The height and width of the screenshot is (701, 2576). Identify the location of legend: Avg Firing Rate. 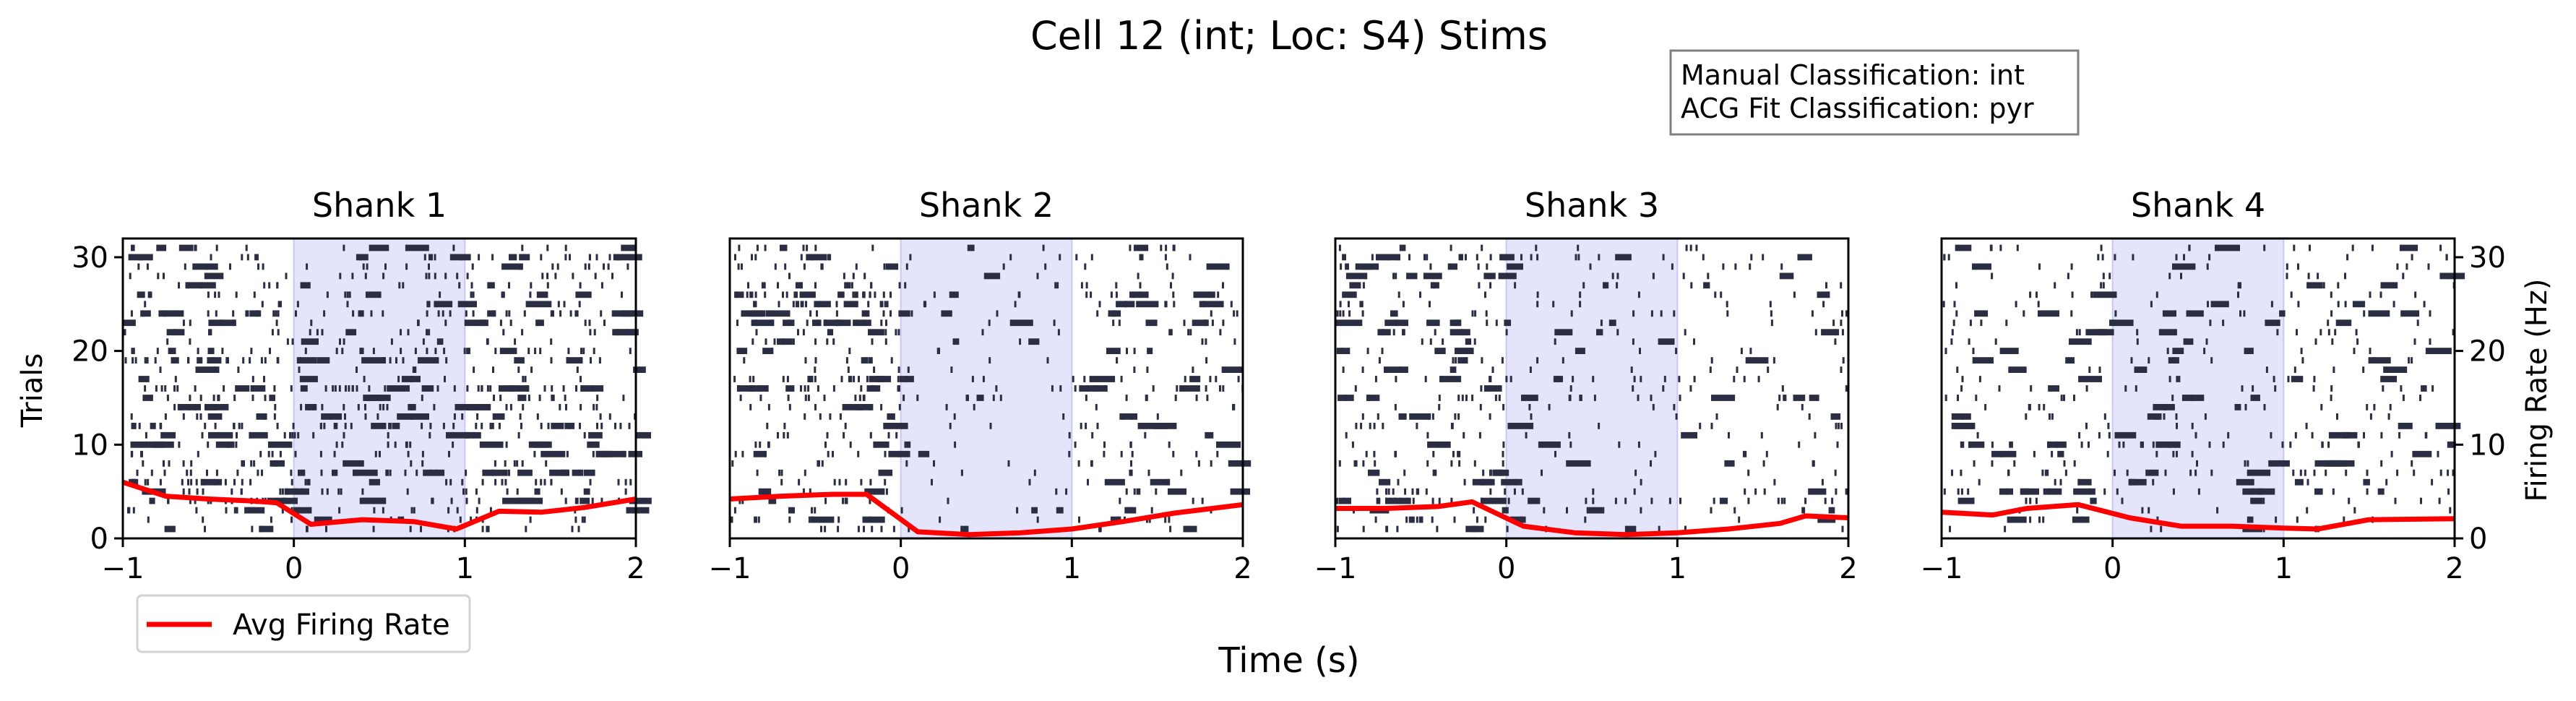
(303, 623).